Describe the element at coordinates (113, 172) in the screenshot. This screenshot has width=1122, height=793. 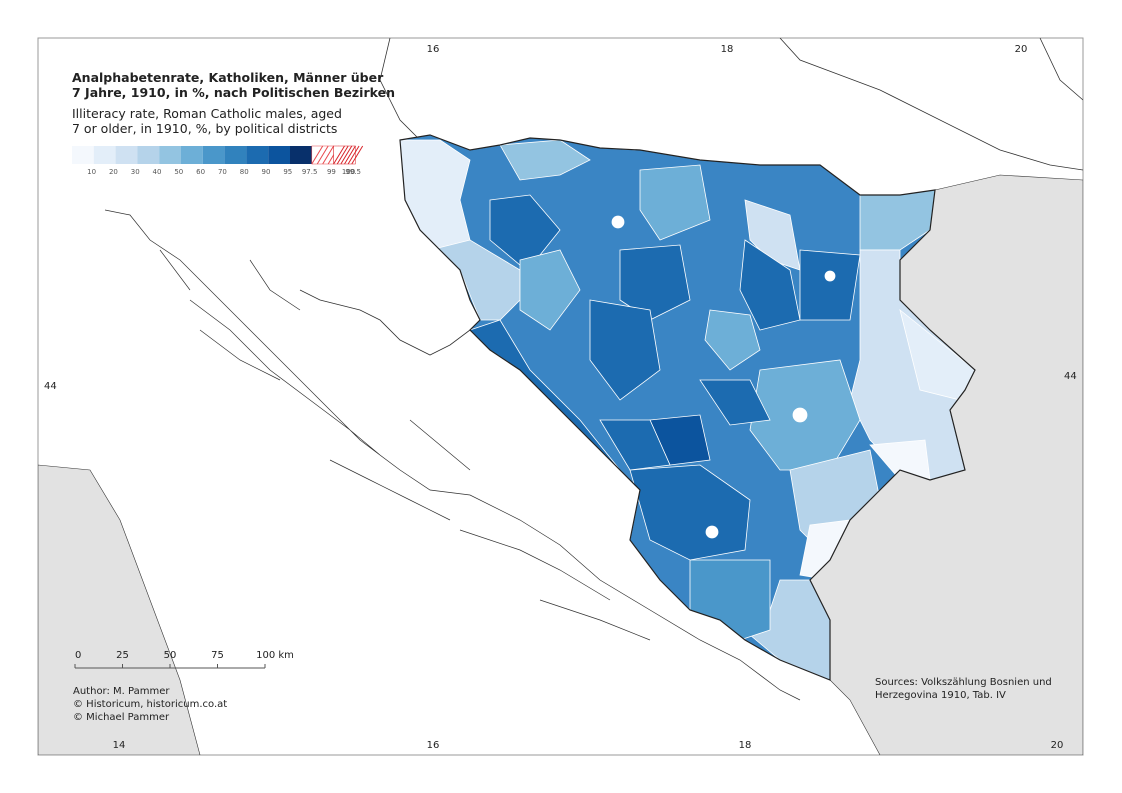
I see `legend-label: 20` at that location.